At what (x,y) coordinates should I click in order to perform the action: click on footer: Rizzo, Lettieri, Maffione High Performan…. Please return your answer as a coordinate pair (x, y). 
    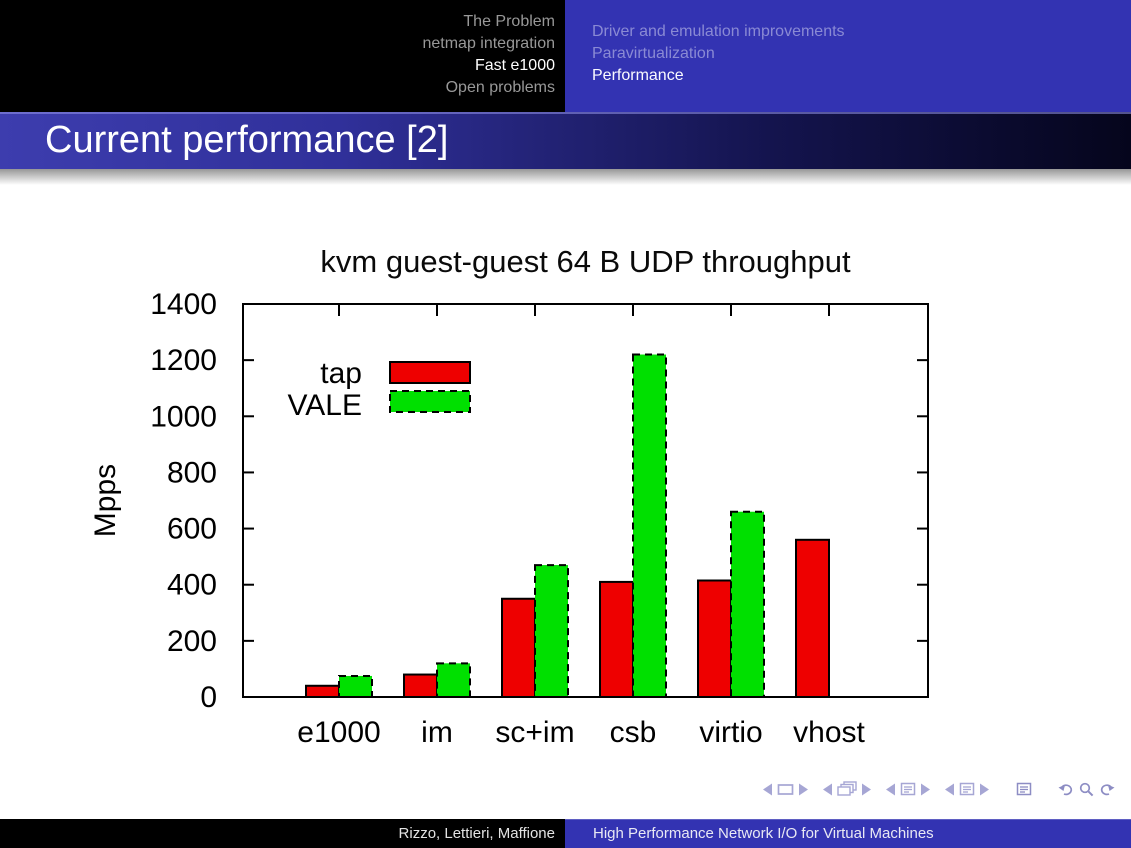
    Looking at the image, I should click on (565, 833).